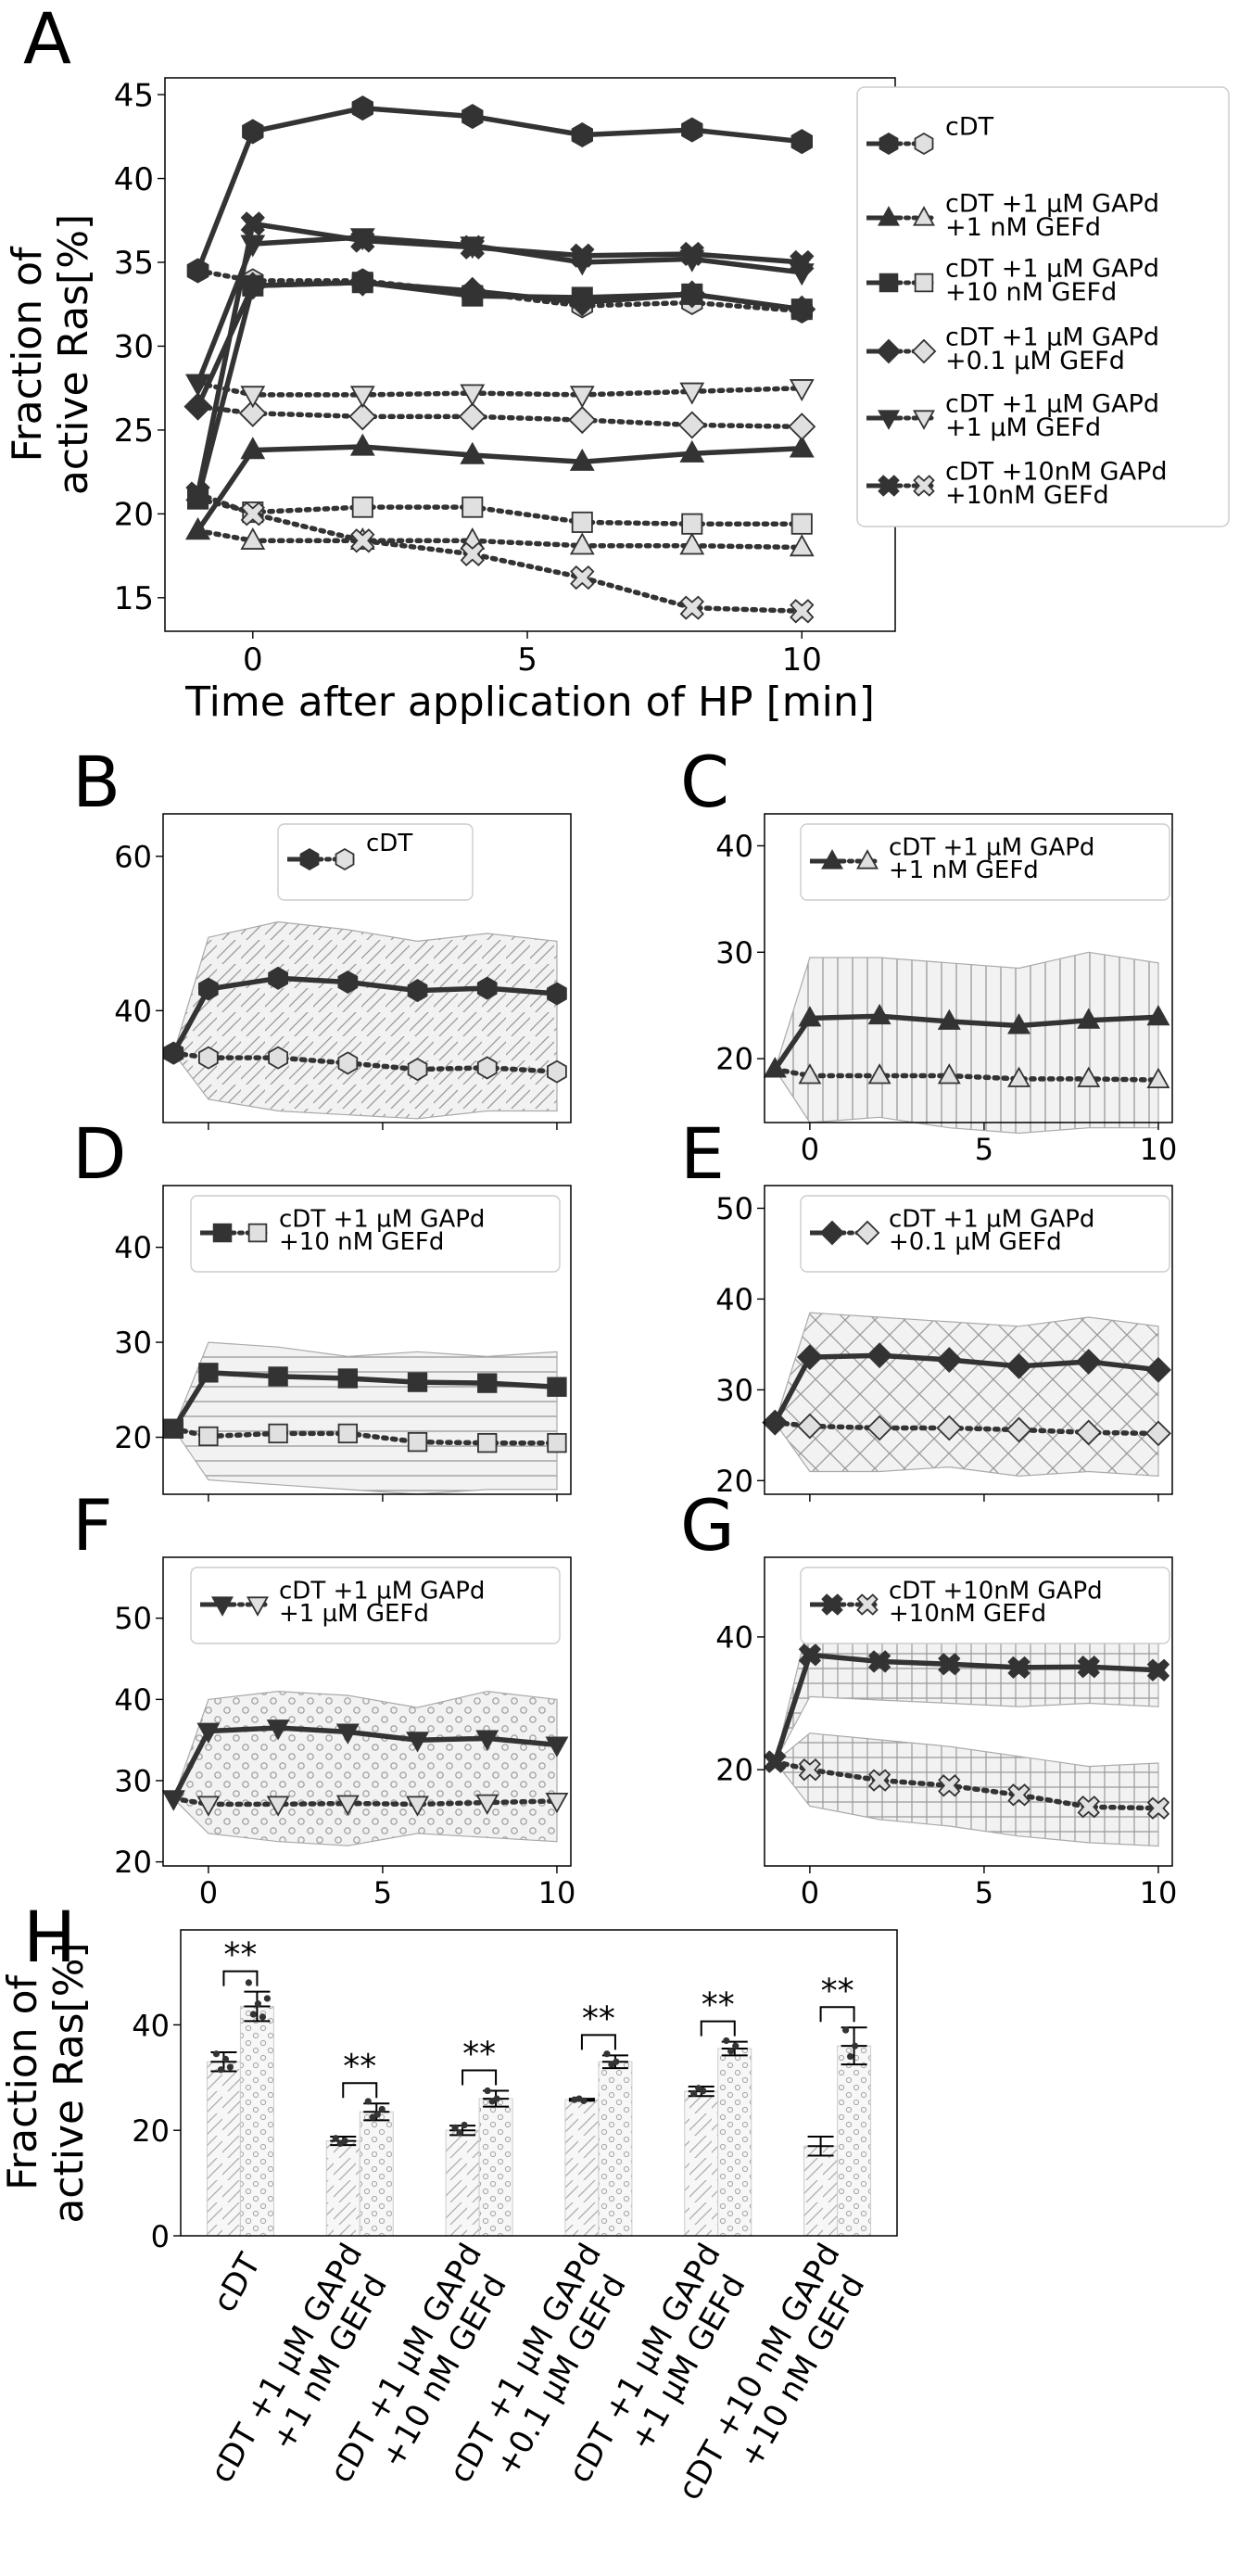 The height and width of the screenshot is (2576, 1239). What do you see at coordinates (50, 354) in the screenshot?
I see `y-axis-label: Fraction of active Ras[%]` at bounding box center [50, 354].